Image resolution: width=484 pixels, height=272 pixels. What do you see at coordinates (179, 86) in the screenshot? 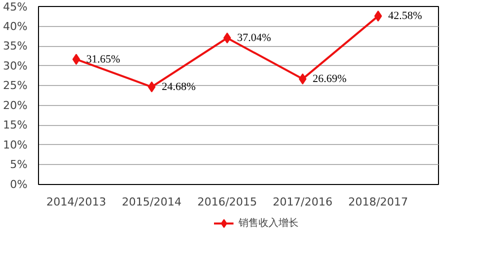
I see `data-label: 24.68%` at bounding box center [179, 86].